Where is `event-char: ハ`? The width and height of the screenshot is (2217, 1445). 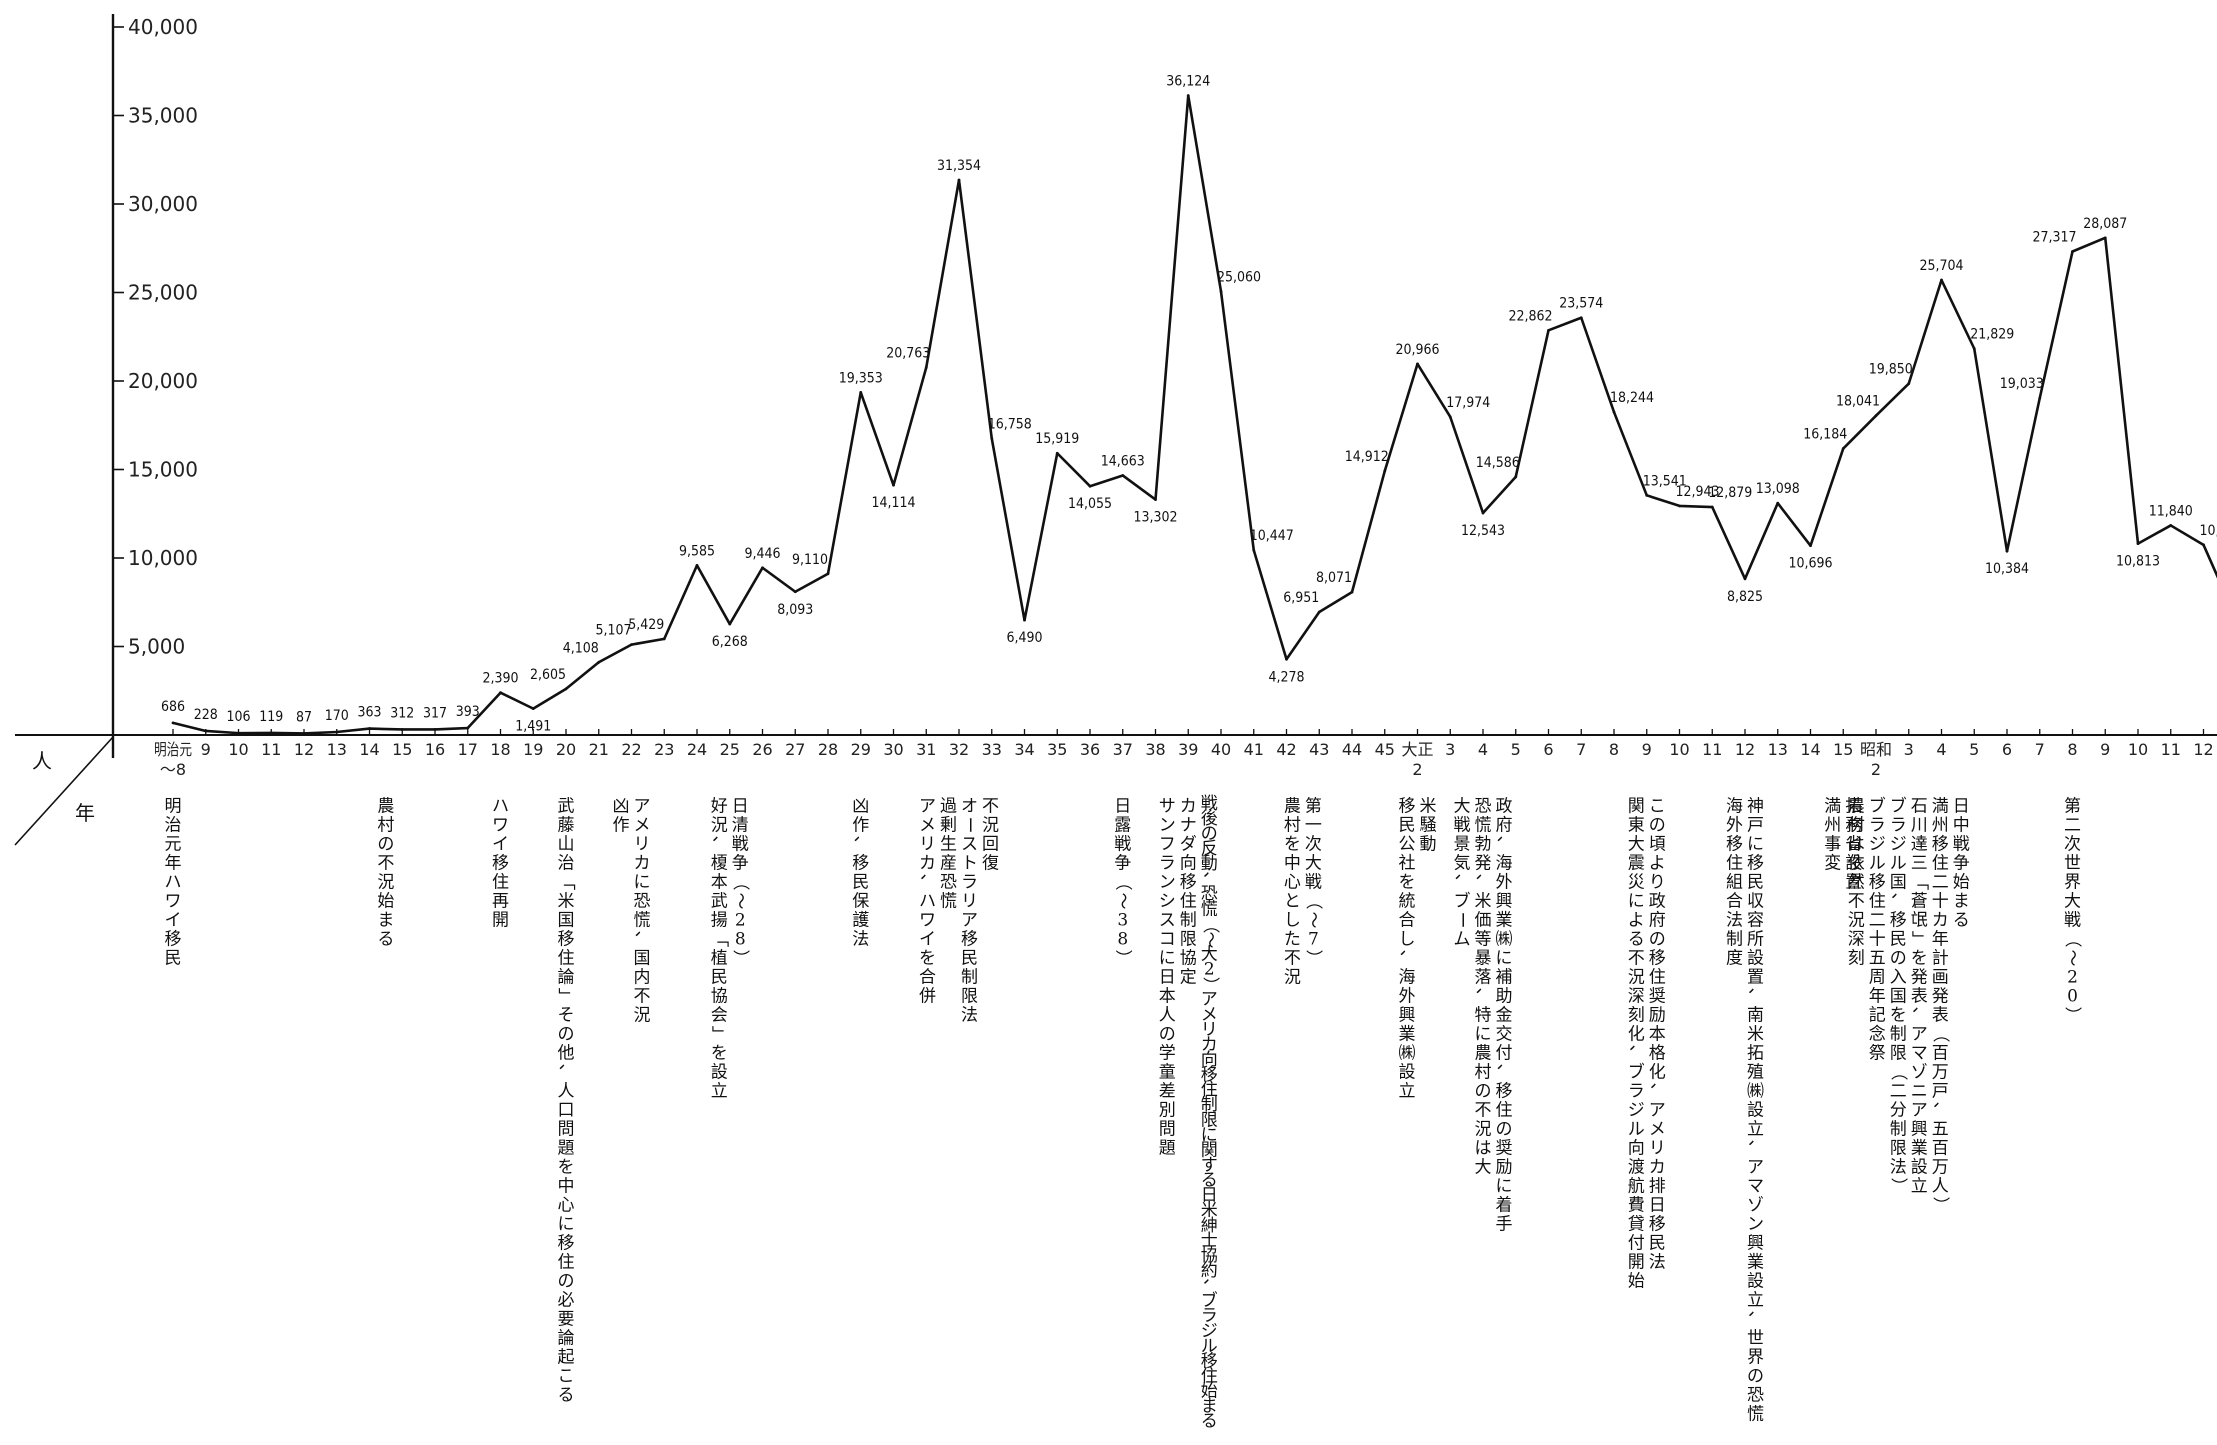
event-char: ハ is located at coordinates (927, 901).